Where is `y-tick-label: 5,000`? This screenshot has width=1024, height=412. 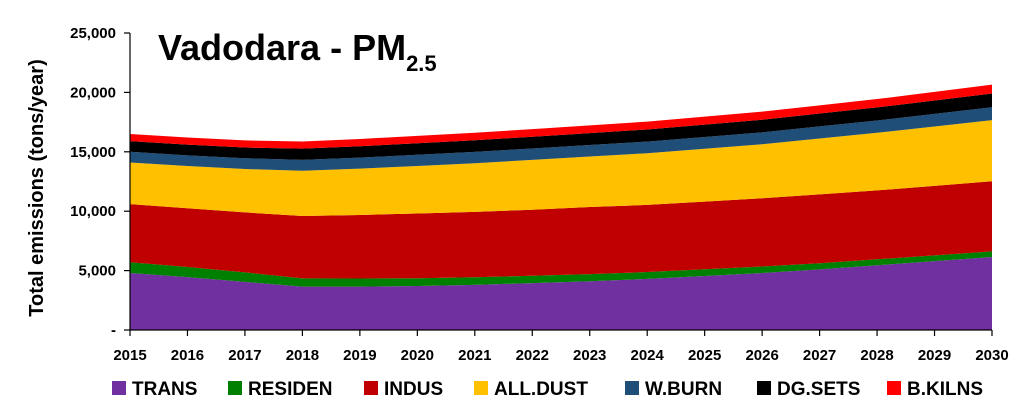
y-tick-label: 5,000 is located at coordinates (97, 271).